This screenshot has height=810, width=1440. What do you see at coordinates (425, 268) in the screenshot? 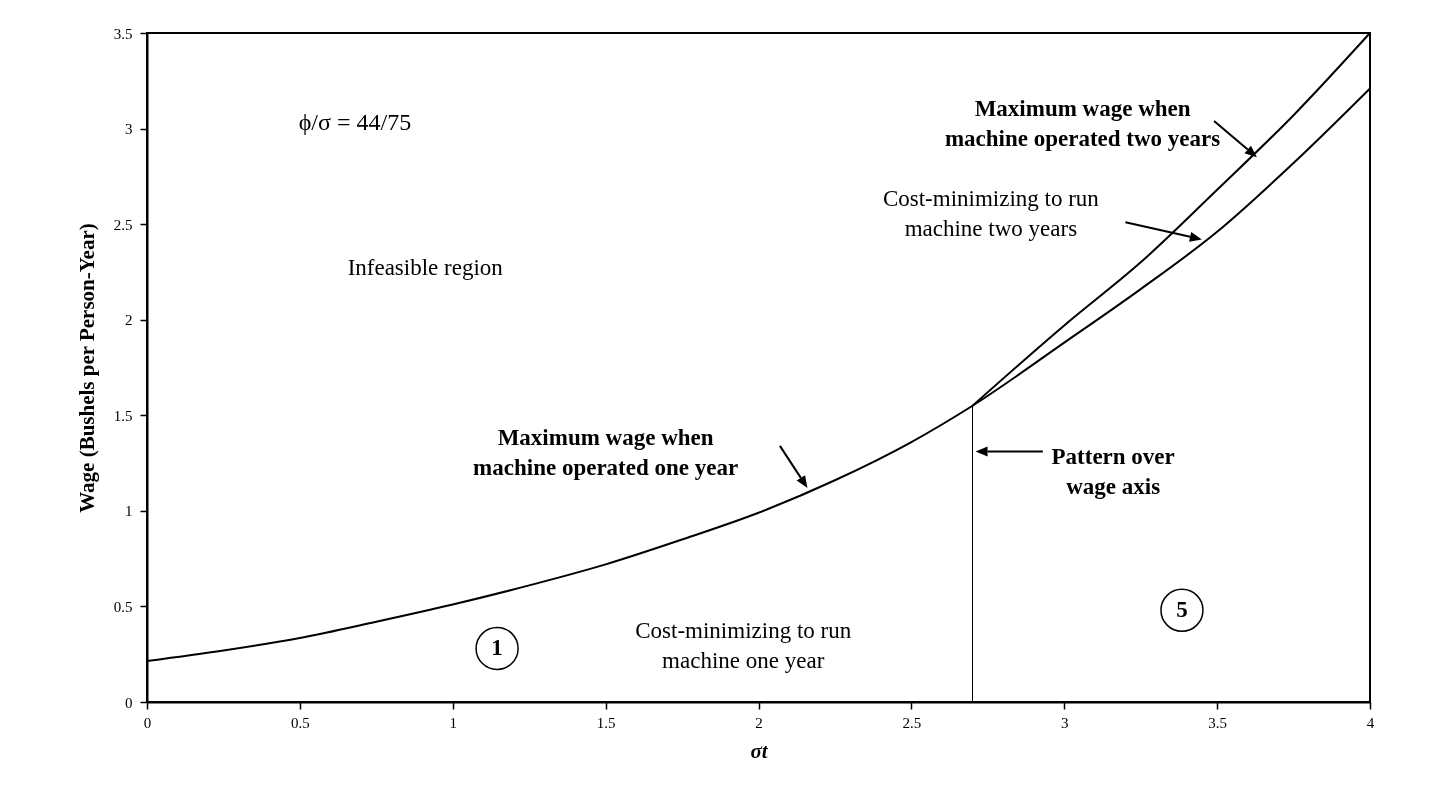
I see `annotation: Infeasible region` at bounding box center [425, 268].